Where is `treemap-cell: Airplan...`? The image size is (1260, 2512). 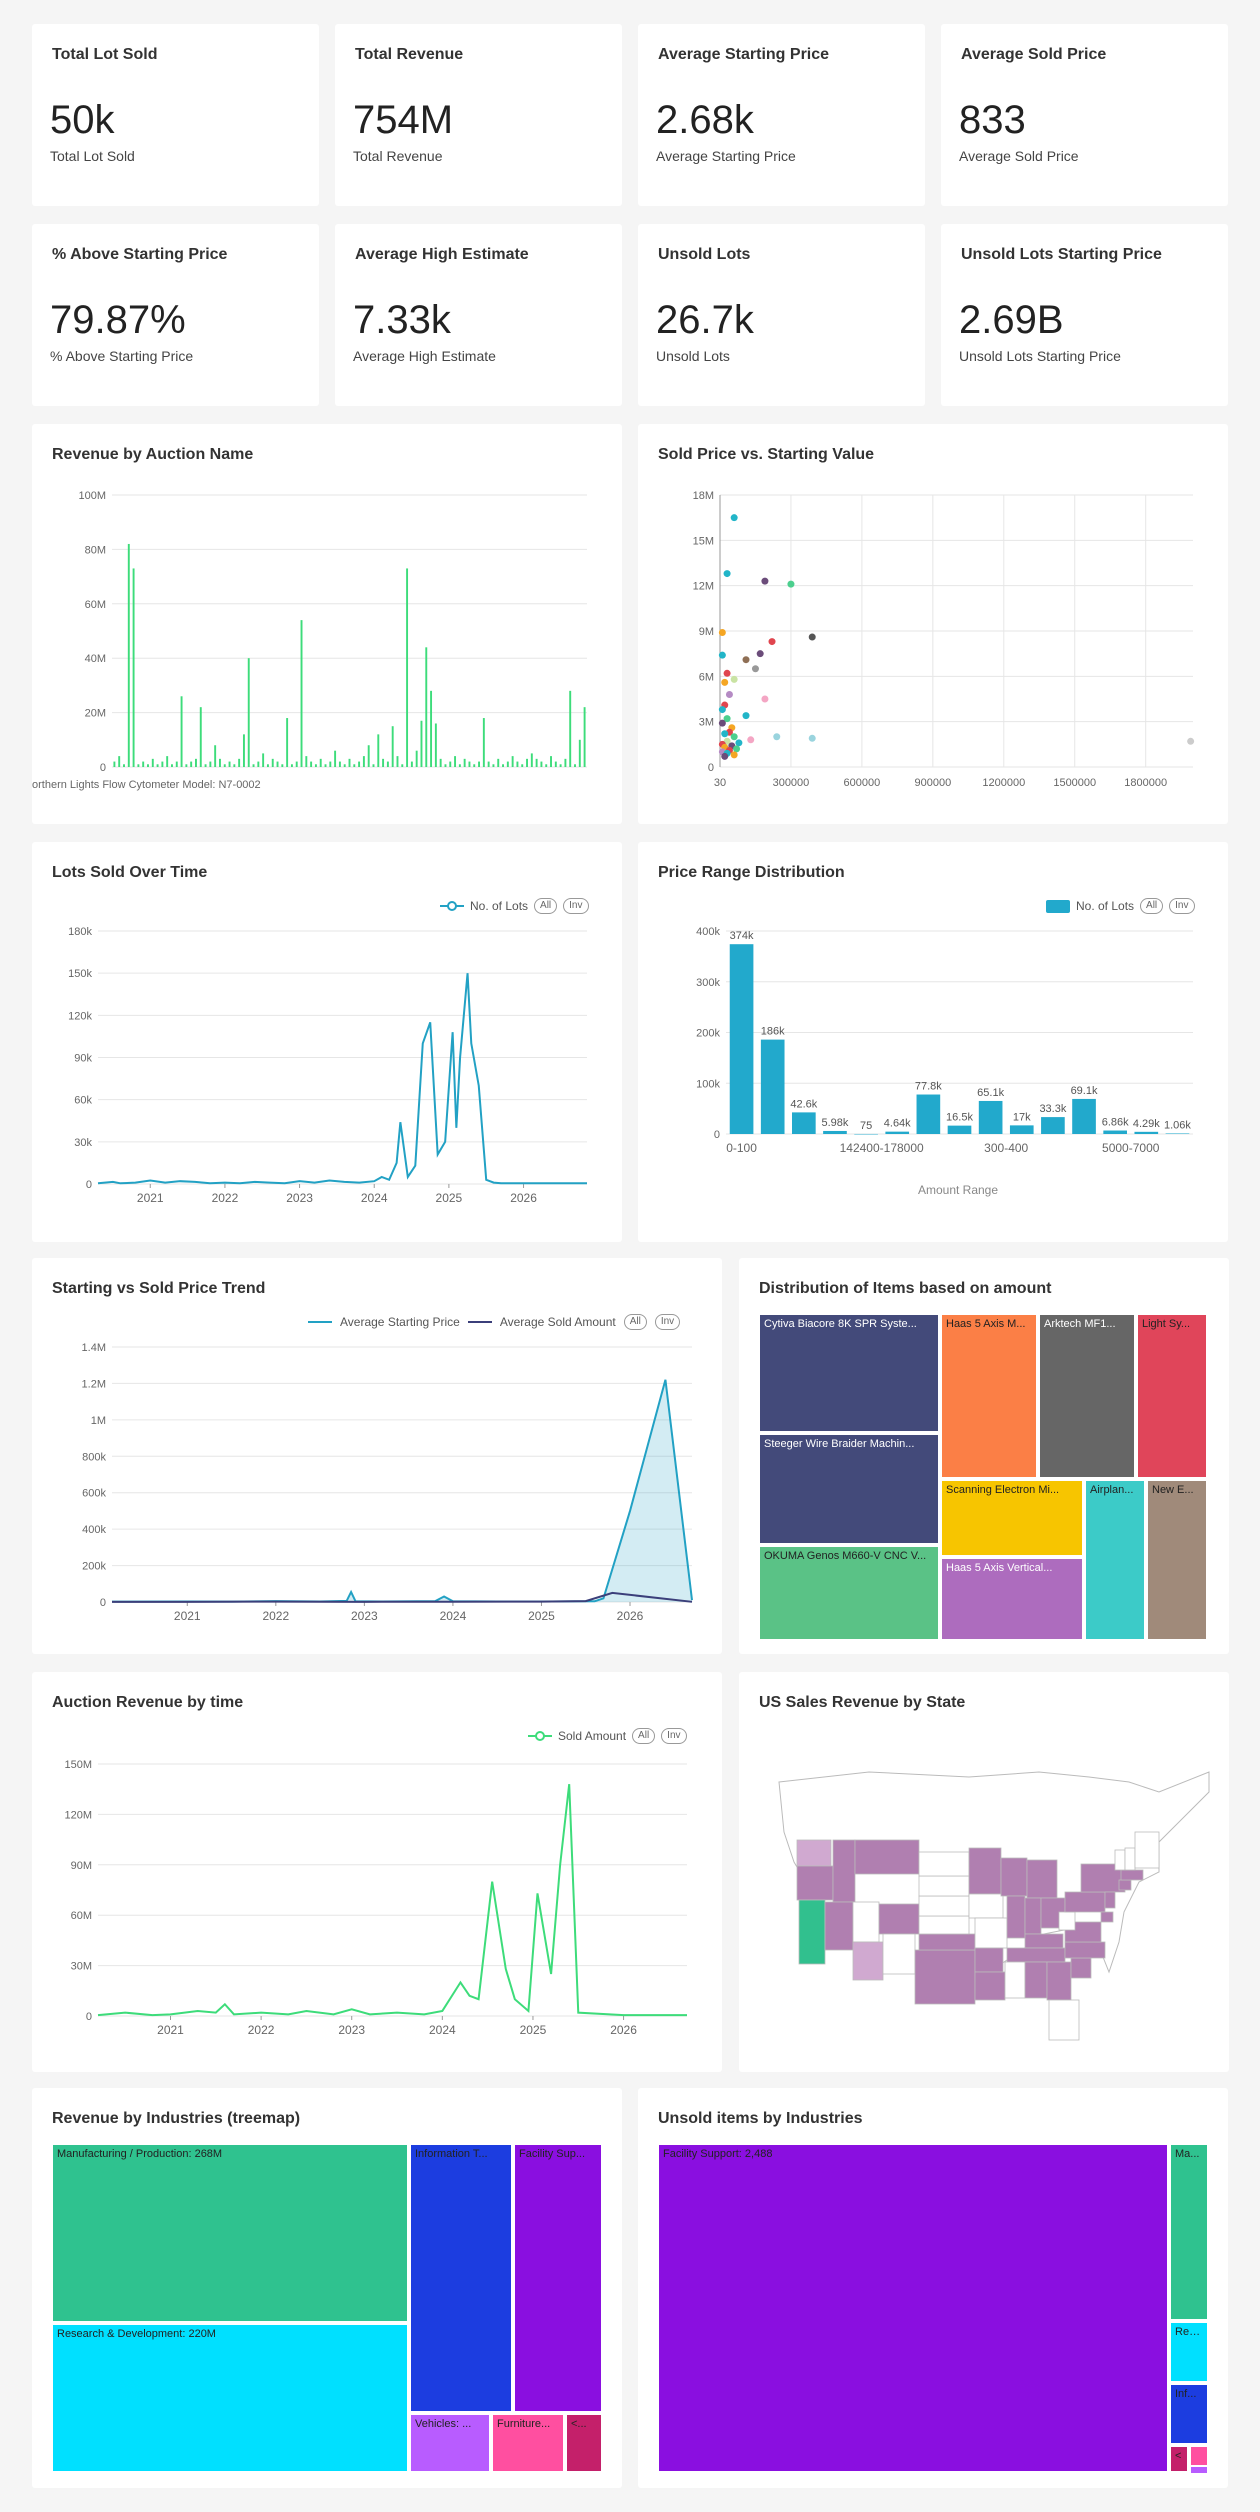 treemap-cell: Airplan... is located at coordinates (1115, 1560).